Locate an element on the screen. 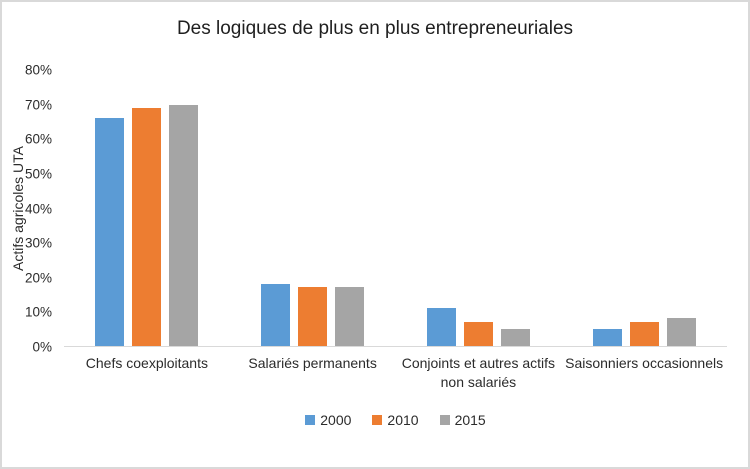 This screenshot has height=469, width=750. y-tick-label: 80% is located at coordinates (38, 70).